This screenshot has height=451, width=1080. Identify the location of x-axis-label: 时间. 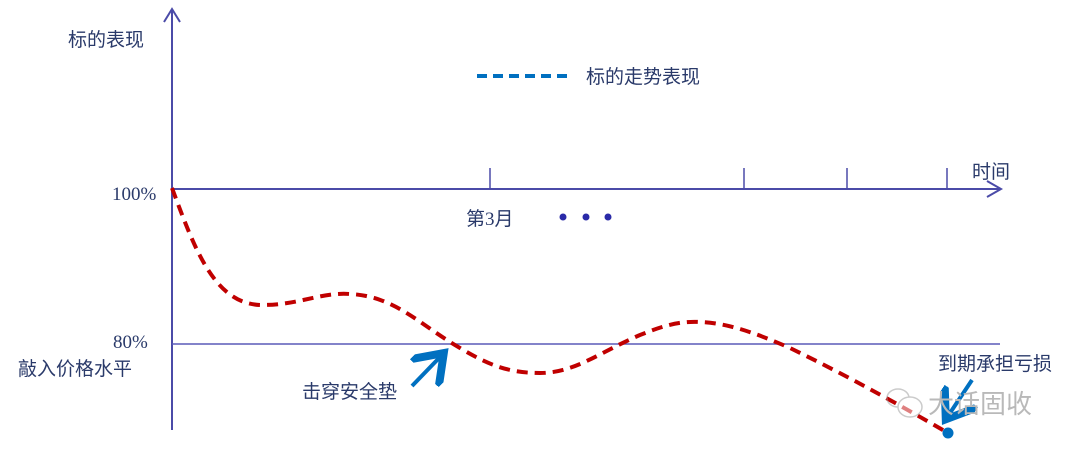
(991, 172).